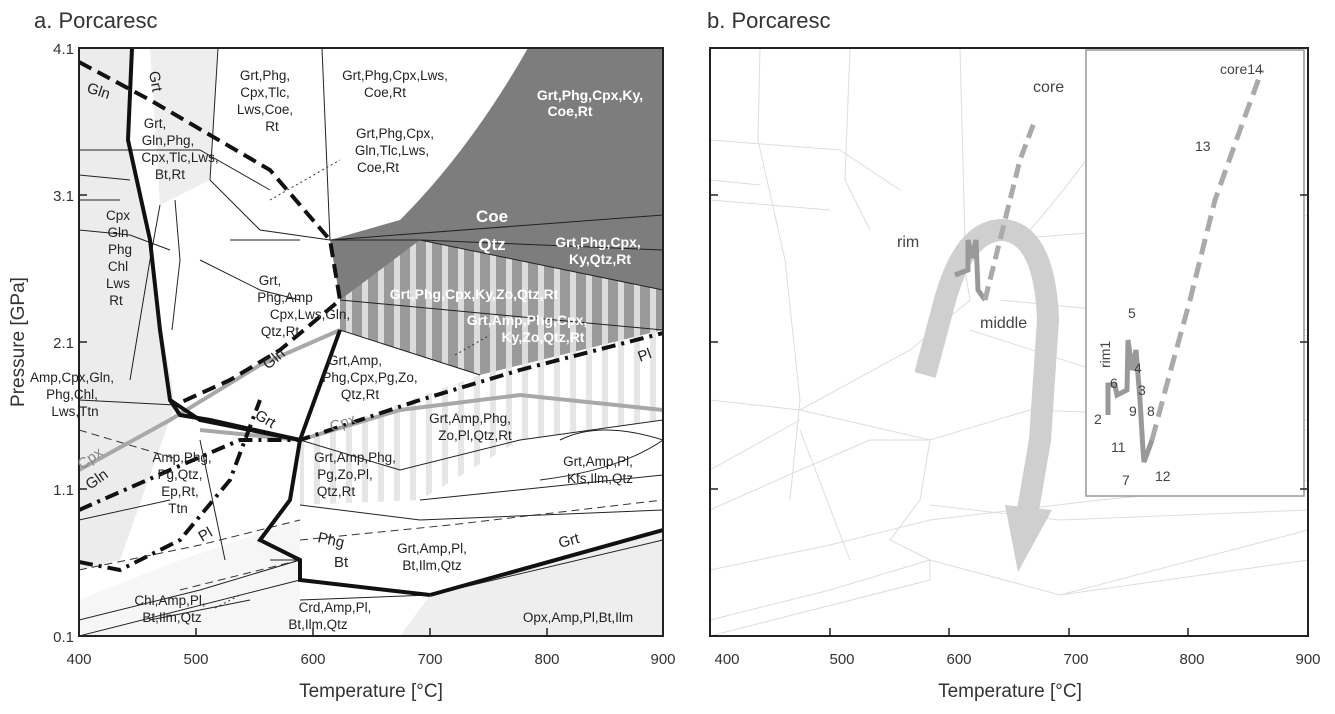 This screenshot has width=1335, height=714. I want to click on svg-text: Pl, so click(645, 355).